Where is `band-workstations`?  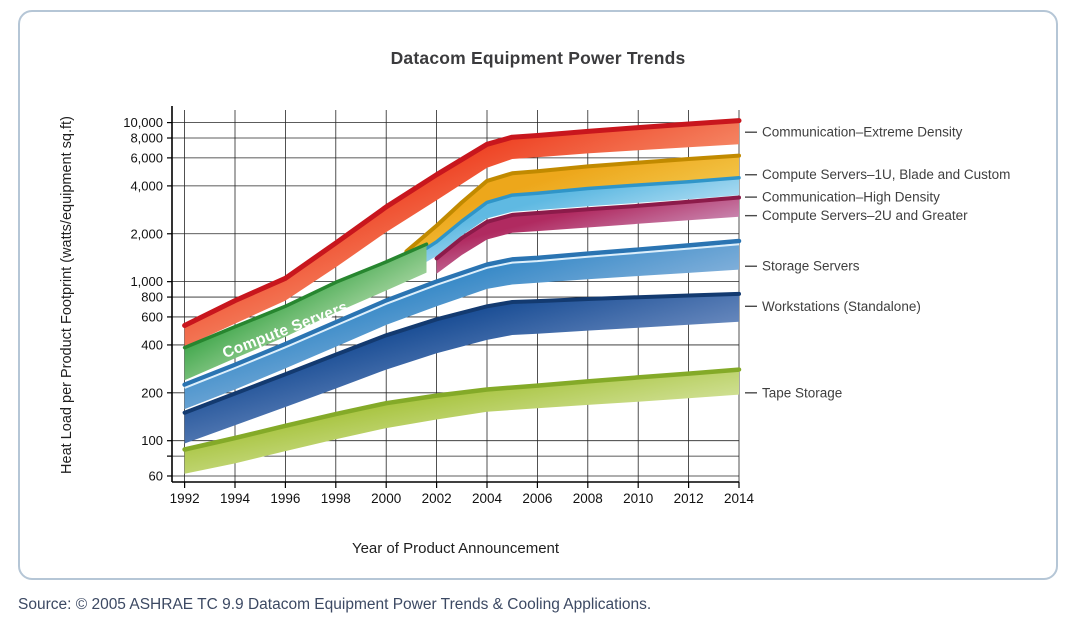 band-workstations is located at coordinates (462, 368).